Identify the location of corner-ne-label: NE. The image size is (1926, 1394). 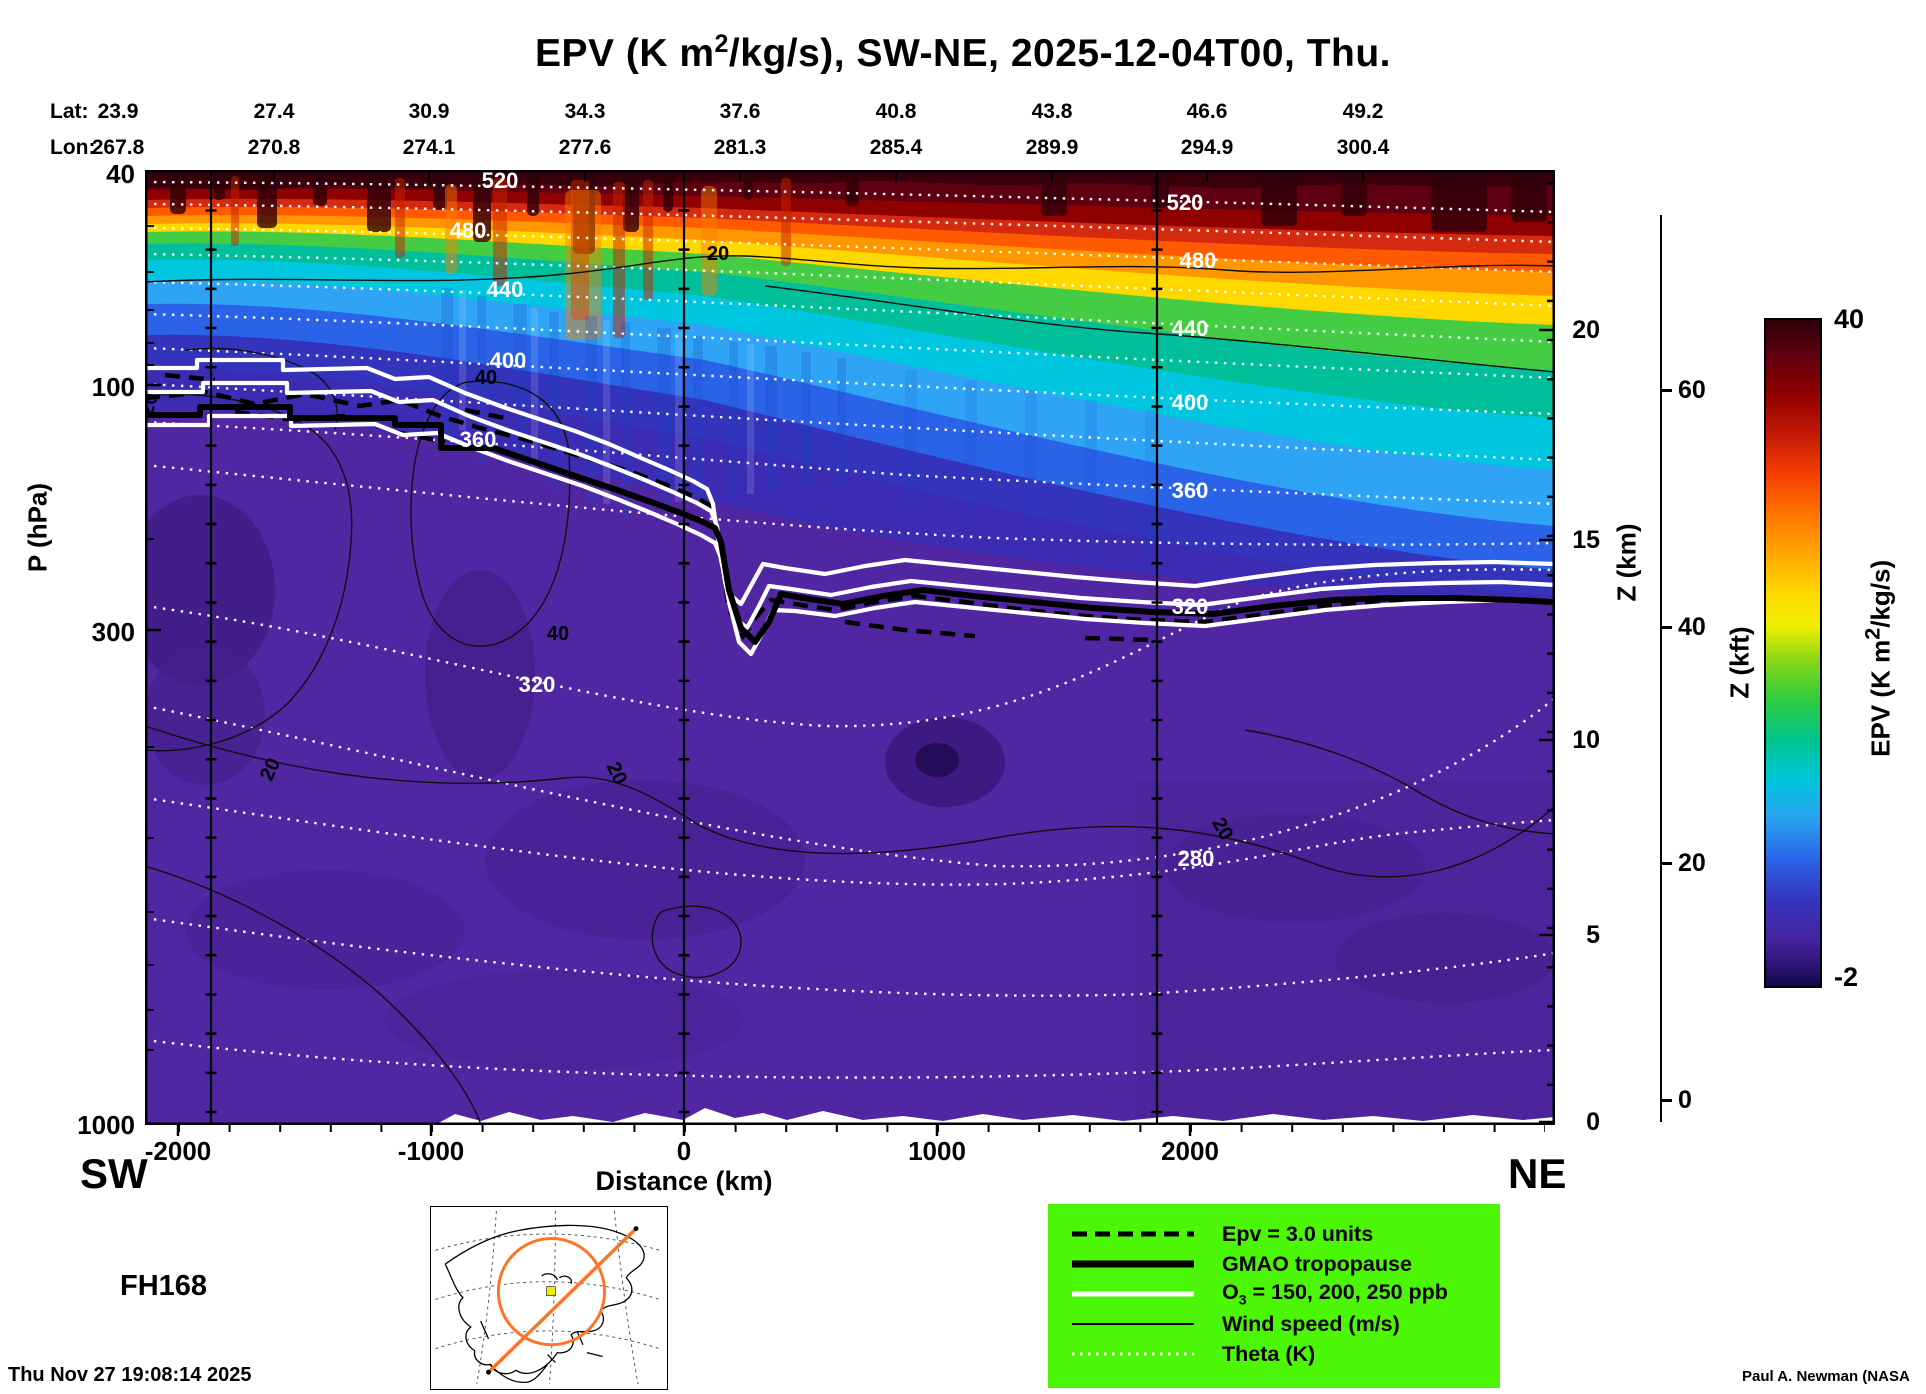
(1537, 1173).